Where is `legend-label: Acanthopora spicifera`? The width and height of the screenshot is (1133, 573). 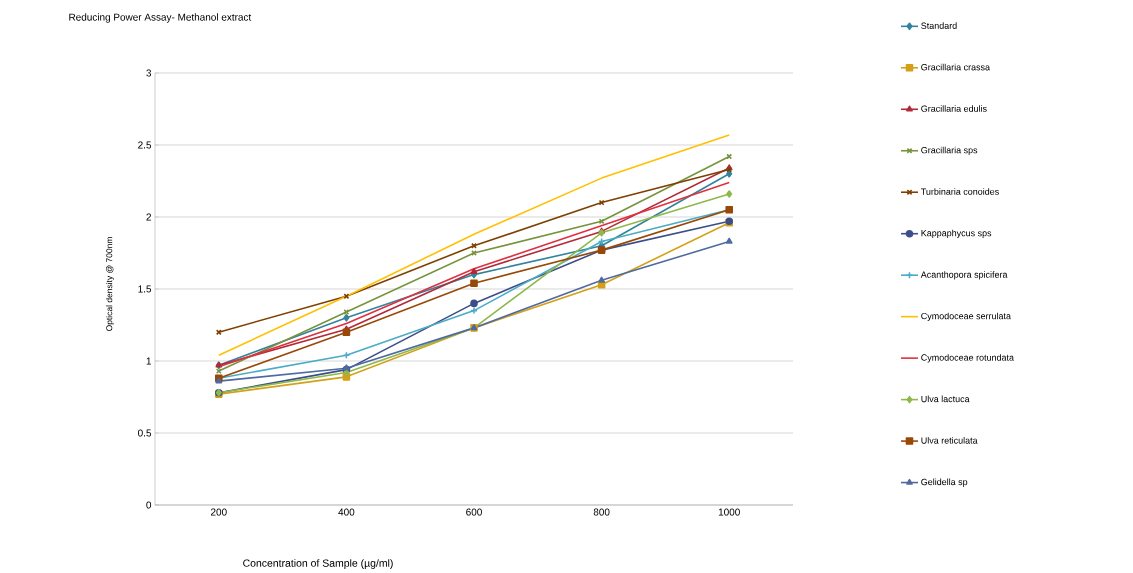
legend-label: Acanthopora spicifera is located at coordinates (964, 275).